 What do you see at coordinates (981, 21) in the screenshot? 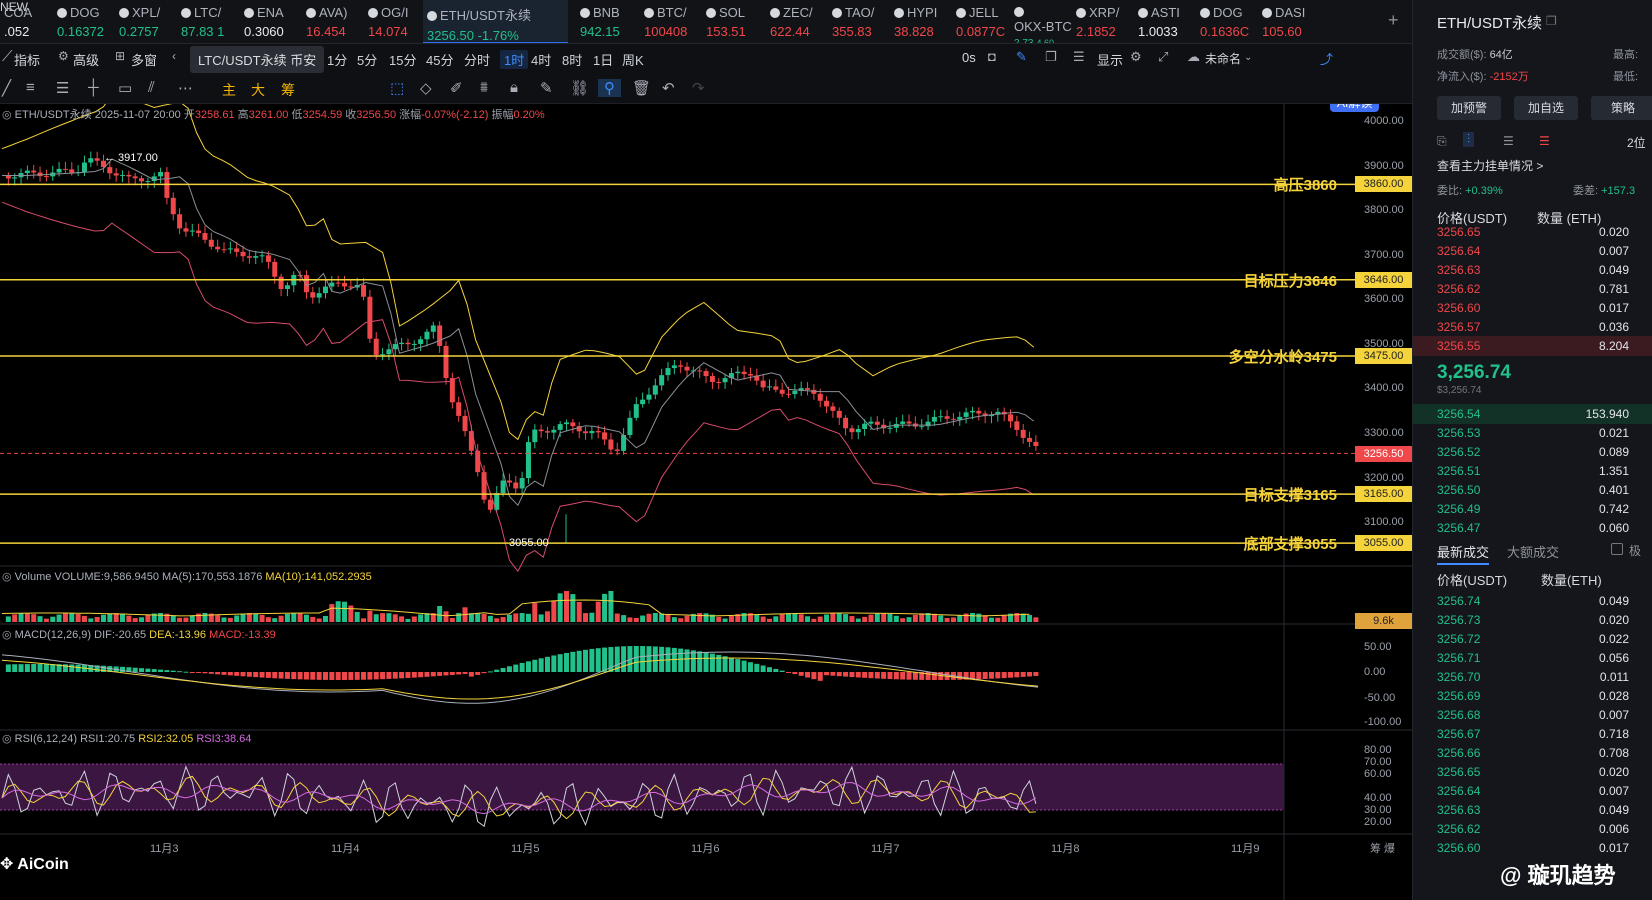
I see `ticker-item: JELL 0.0877C` at bounding box center [981, 21].